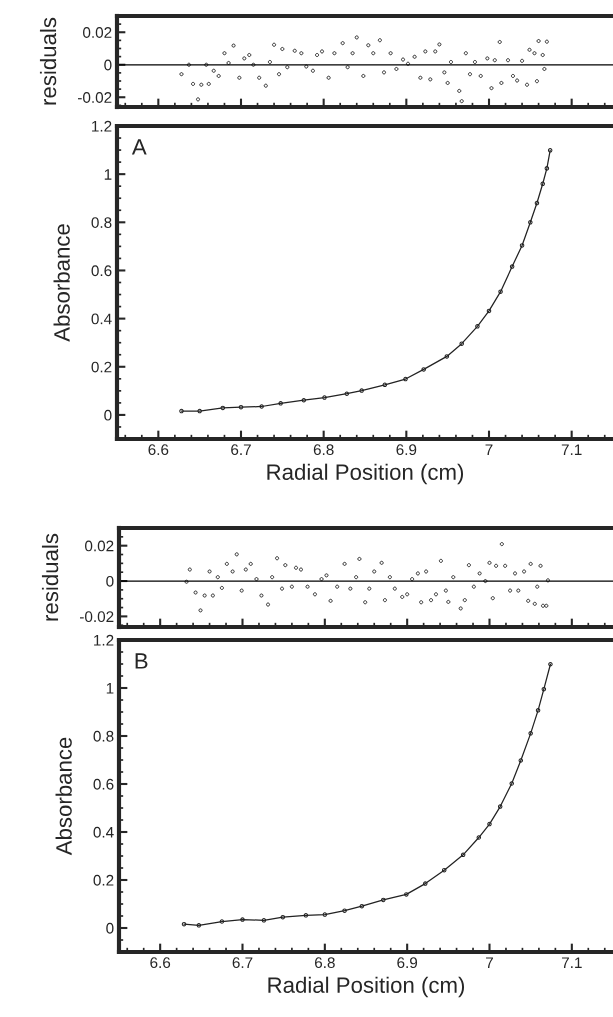 The image size is (613, 1017). I want to click on annotation: A, so click(139, 147).